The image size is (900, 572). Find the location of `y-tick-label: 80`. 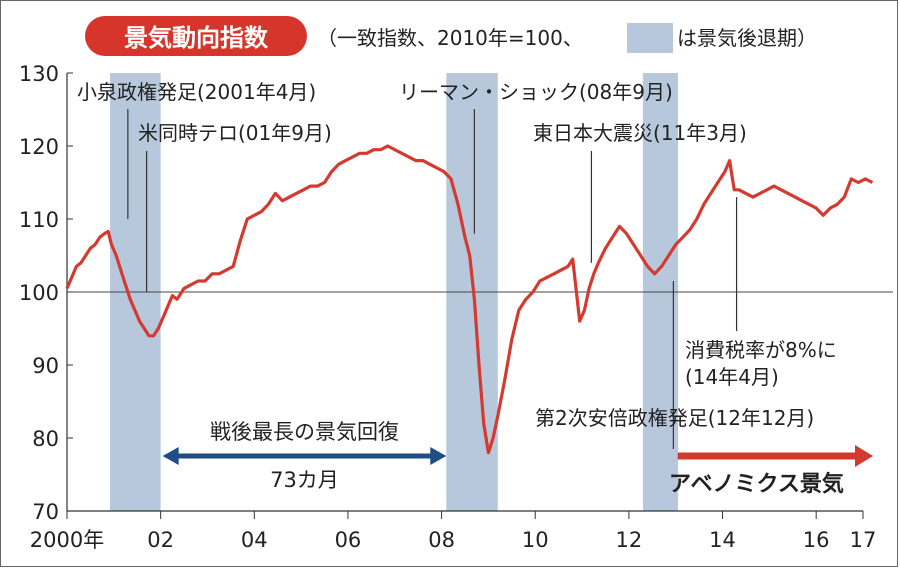

y-tick-label: 80 is located at coordinates (45, 439).